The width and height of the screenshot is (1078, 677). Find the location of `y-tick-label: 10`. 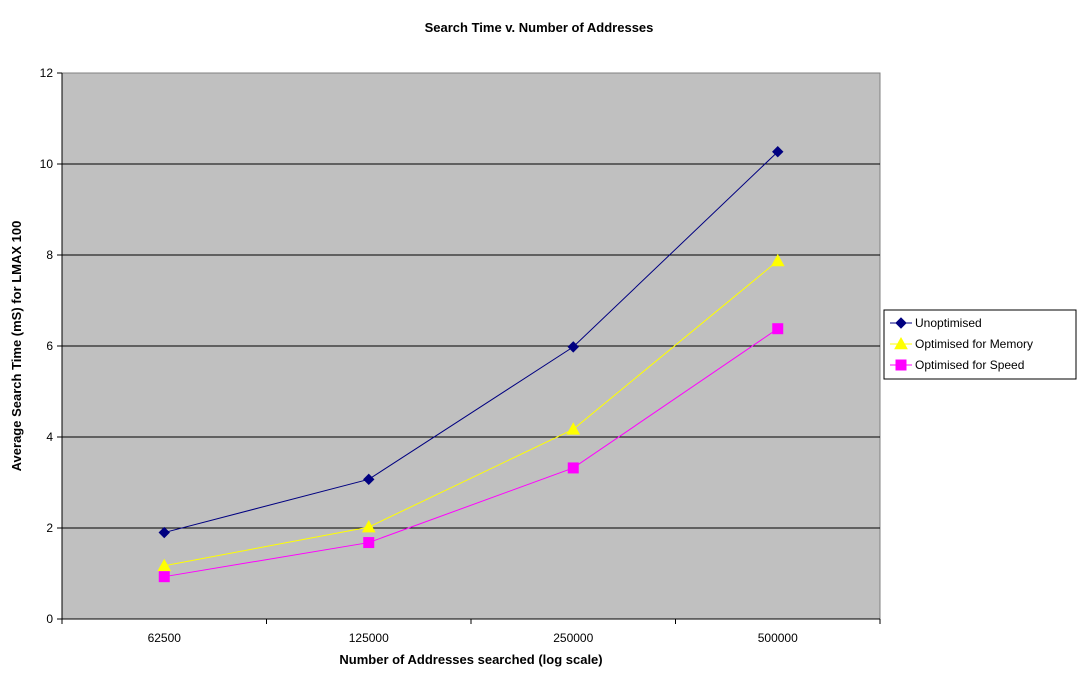

y-tick-label: 10 is located at coordinates (47, 164).